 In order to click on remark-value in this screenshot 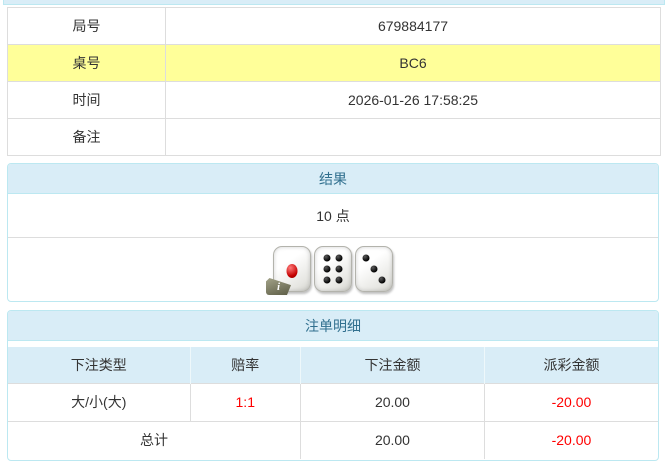, I will do `click(413, 137)`.